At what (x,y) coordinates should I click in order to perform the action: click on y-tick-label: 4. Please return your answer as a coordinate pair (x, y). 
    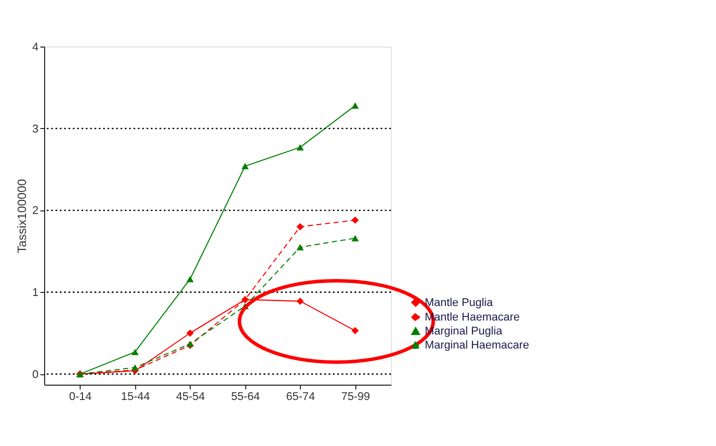
    Looking at the image, I should click on (35, 48).